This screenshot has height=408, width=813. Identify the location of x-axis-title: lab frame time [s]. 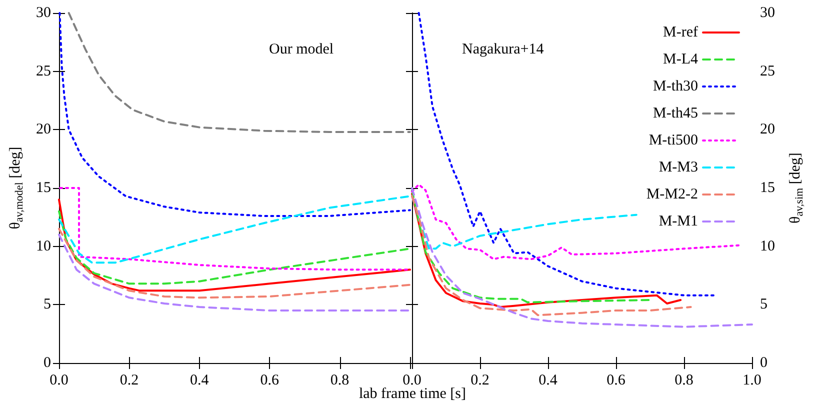
(412, 394).